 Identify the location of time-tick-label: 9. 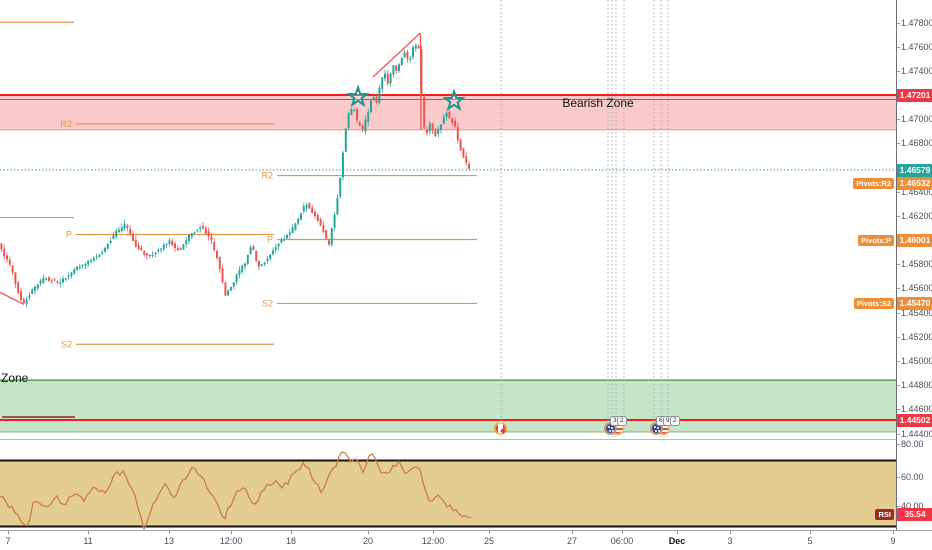
(893, 541).